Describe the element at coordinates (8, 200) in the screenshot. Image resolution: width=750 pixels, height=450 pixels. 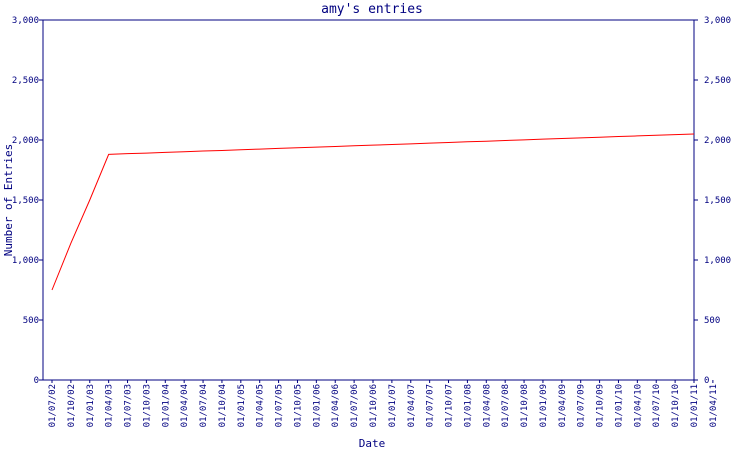
I see `y-axis-title: Number of Entries` at that location.